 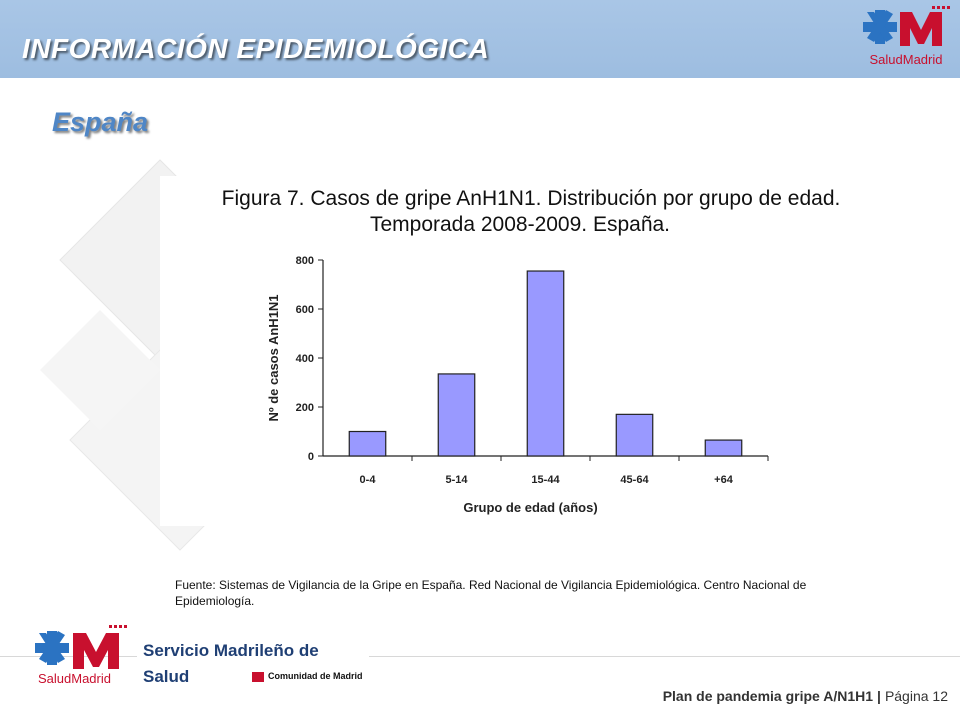 I want to click on x-axis-title: Grupo de edad (años), so click(x=530, y=507).